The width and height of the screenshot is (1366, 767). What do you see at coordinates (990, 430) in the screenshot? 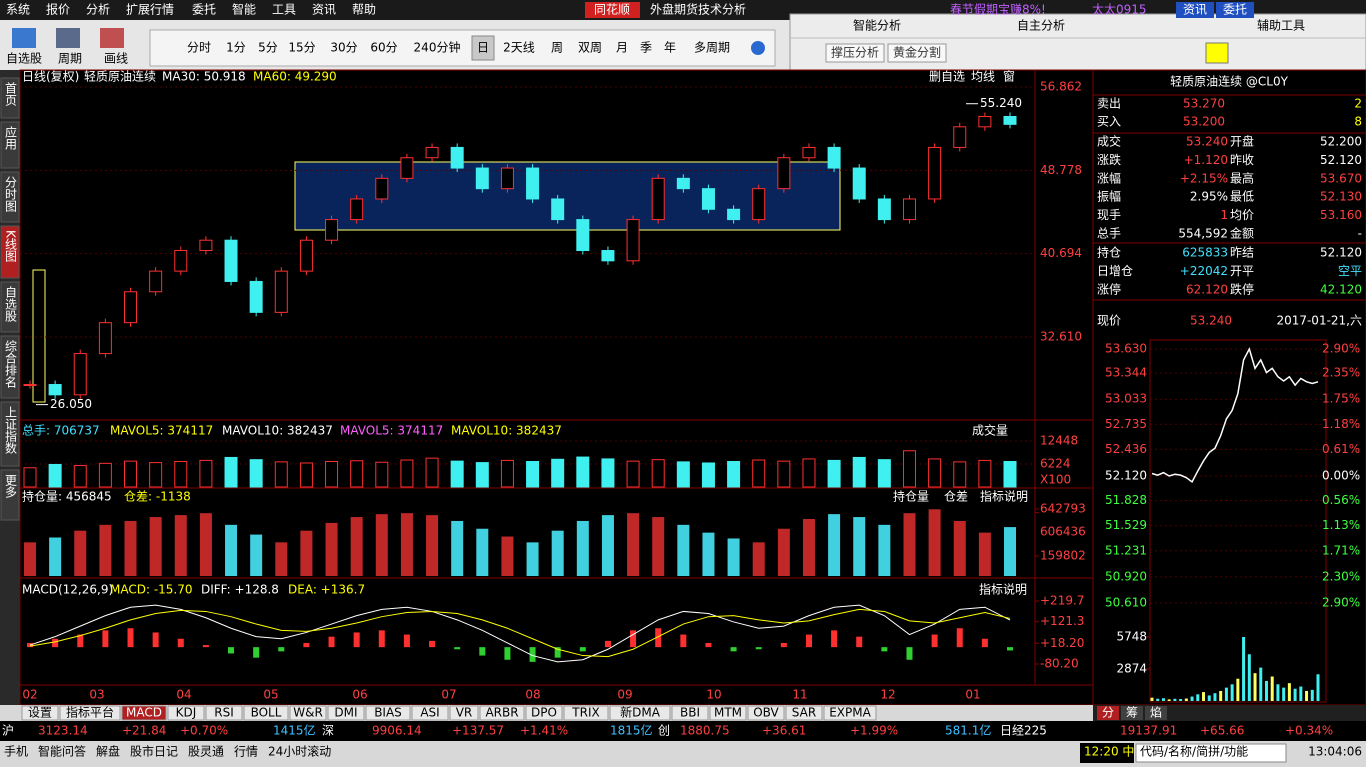
I see `volume-selector: 成交量` at bounding box center [990, 430].